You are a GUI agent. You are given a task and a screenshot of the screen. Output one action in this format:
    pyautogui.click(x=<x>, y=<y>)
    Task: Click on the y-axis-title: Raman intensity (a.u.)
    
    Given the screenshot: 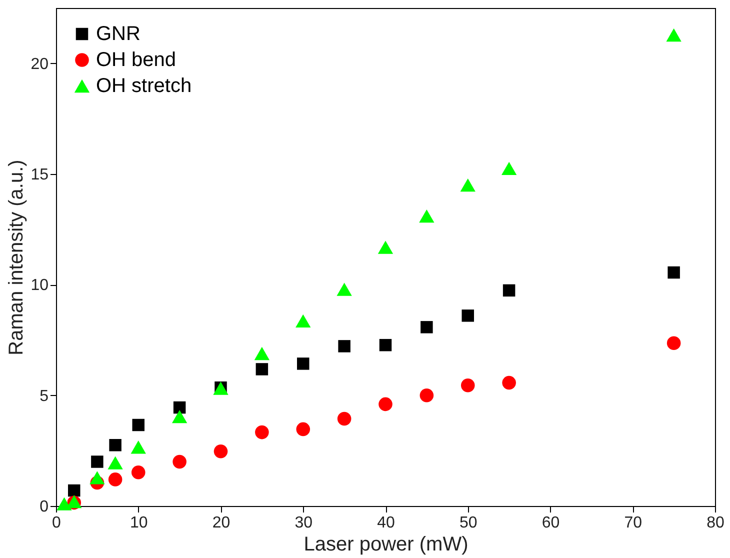 What is the action you would take?
    pyautogui.click(x=17, y=258)
    